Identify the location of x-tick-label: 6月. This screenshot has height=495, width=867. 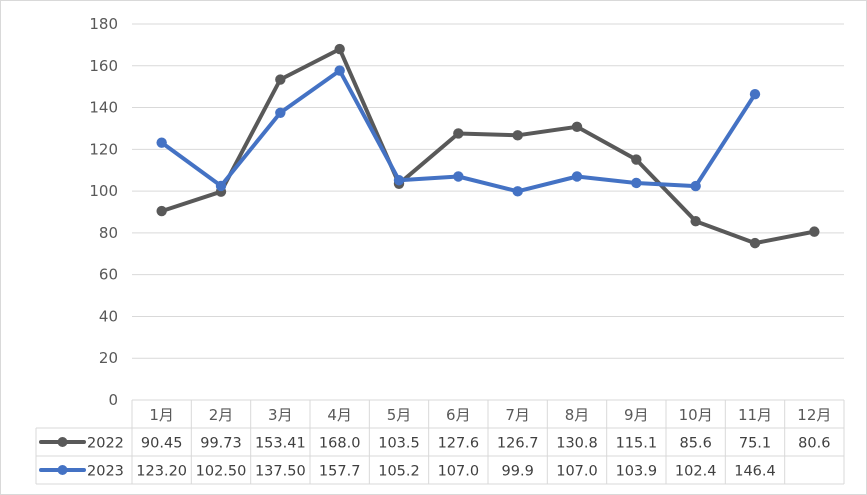
(458, 415).